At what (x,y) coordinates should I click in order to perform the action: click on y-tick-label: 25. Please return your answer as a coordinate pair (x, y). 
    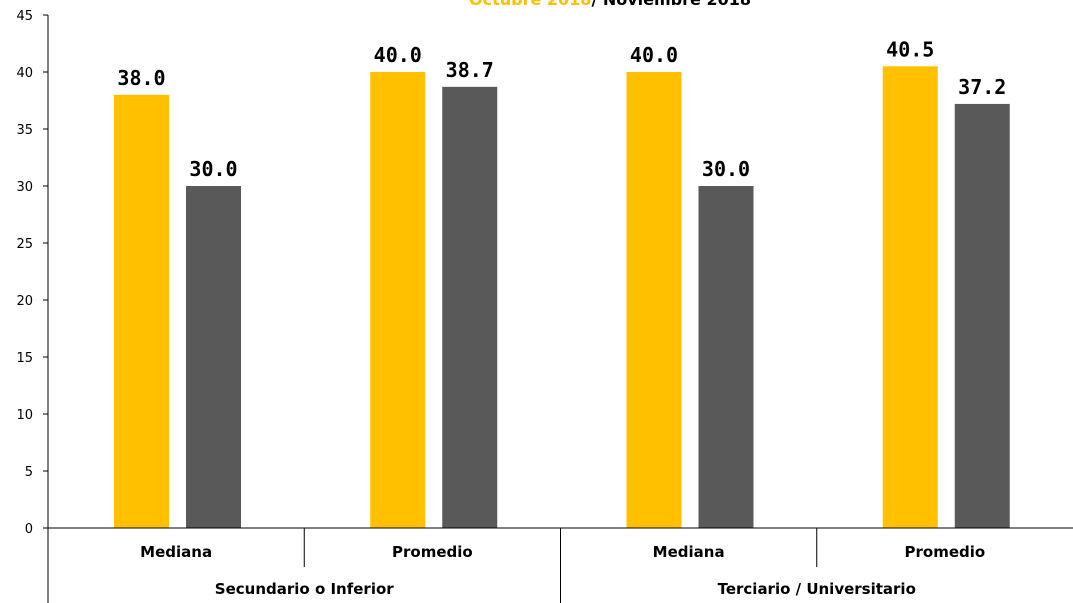
    Looking at the image, I should click on (24, 244).